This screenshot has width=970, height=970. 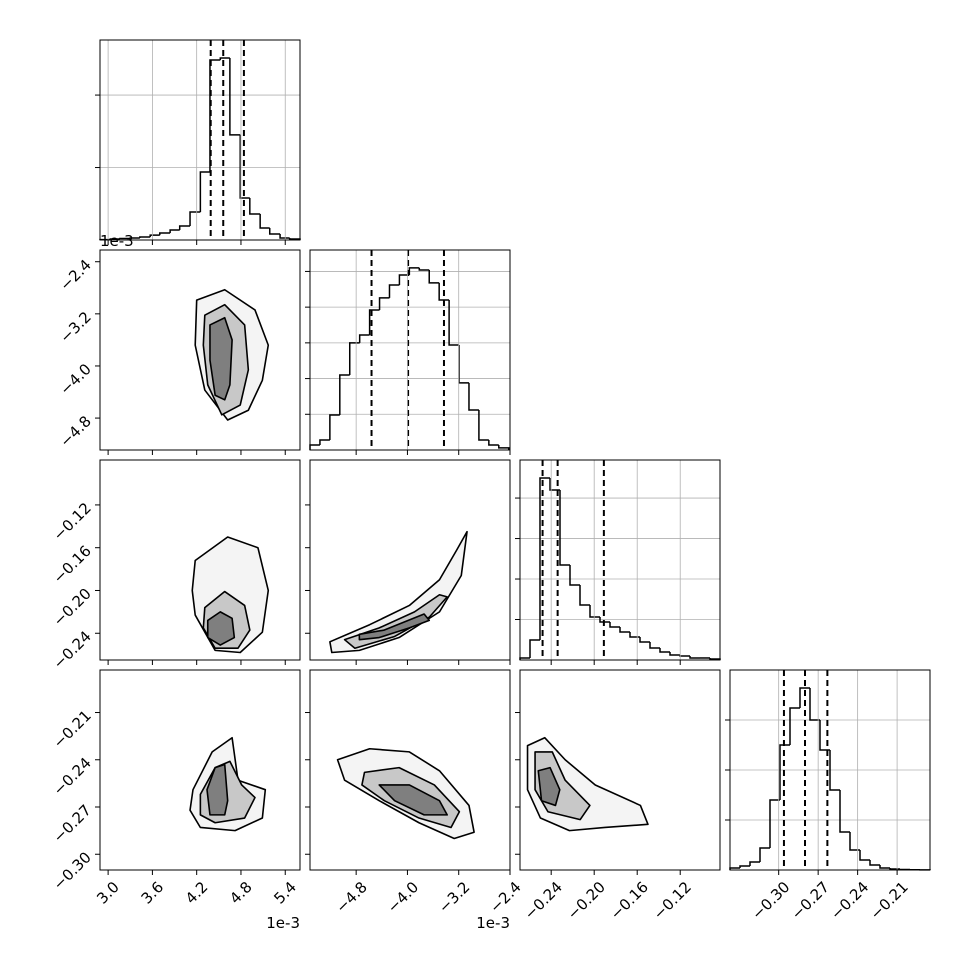 I want to click on x-tick-label: −0.16, so click(x=629, y=900).